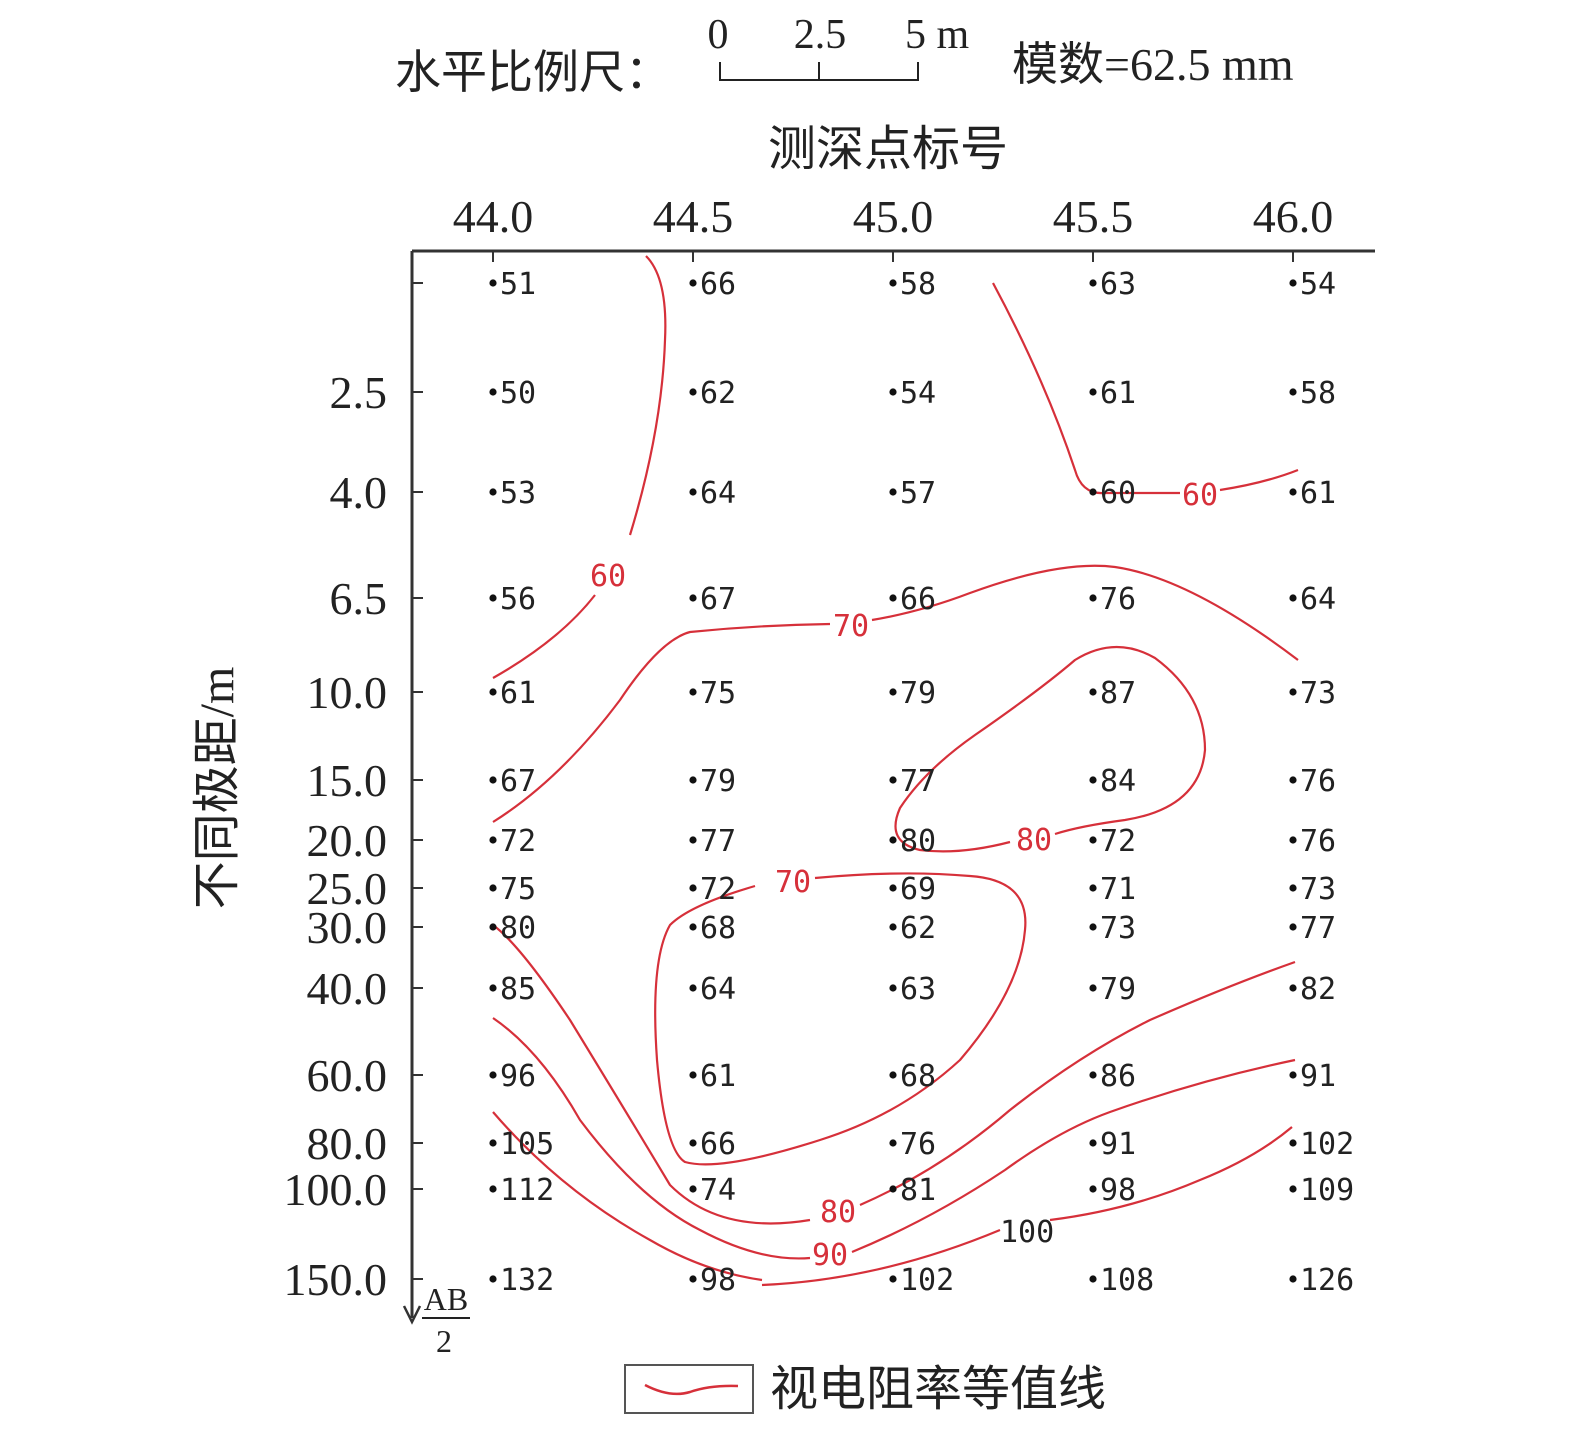 The width and height of the screenshot is (1575, 1429). I want to click on contour-90-a, so click(651, 1138).